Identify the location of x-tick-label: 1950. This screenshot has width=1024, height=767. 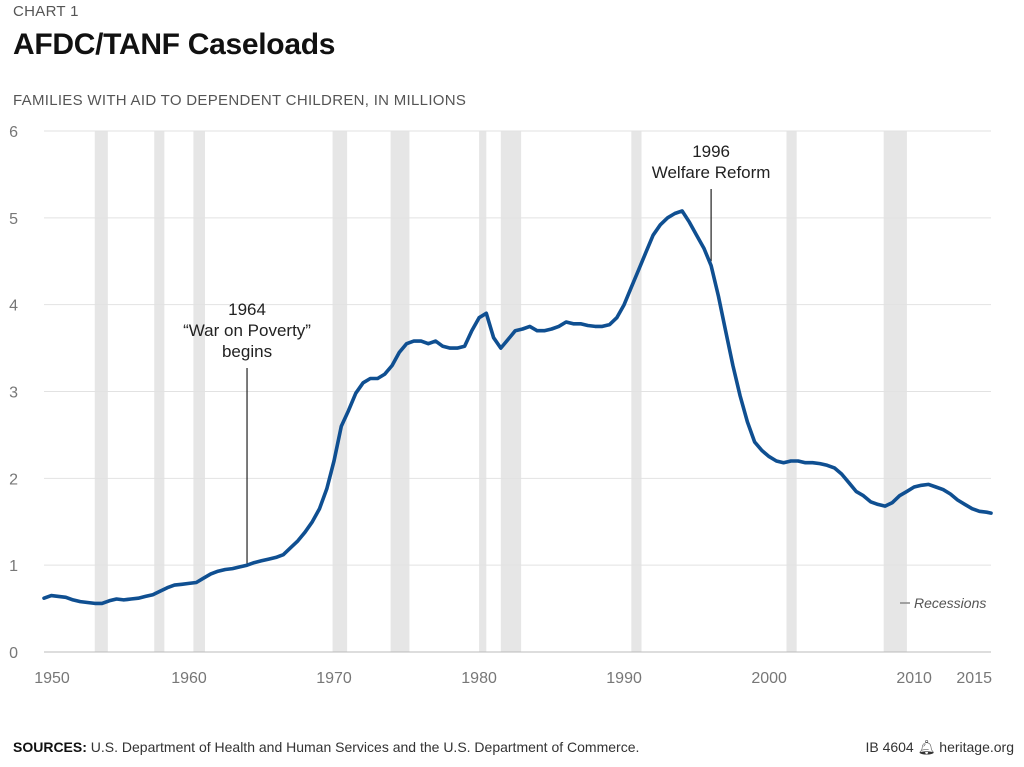
(52, 678).